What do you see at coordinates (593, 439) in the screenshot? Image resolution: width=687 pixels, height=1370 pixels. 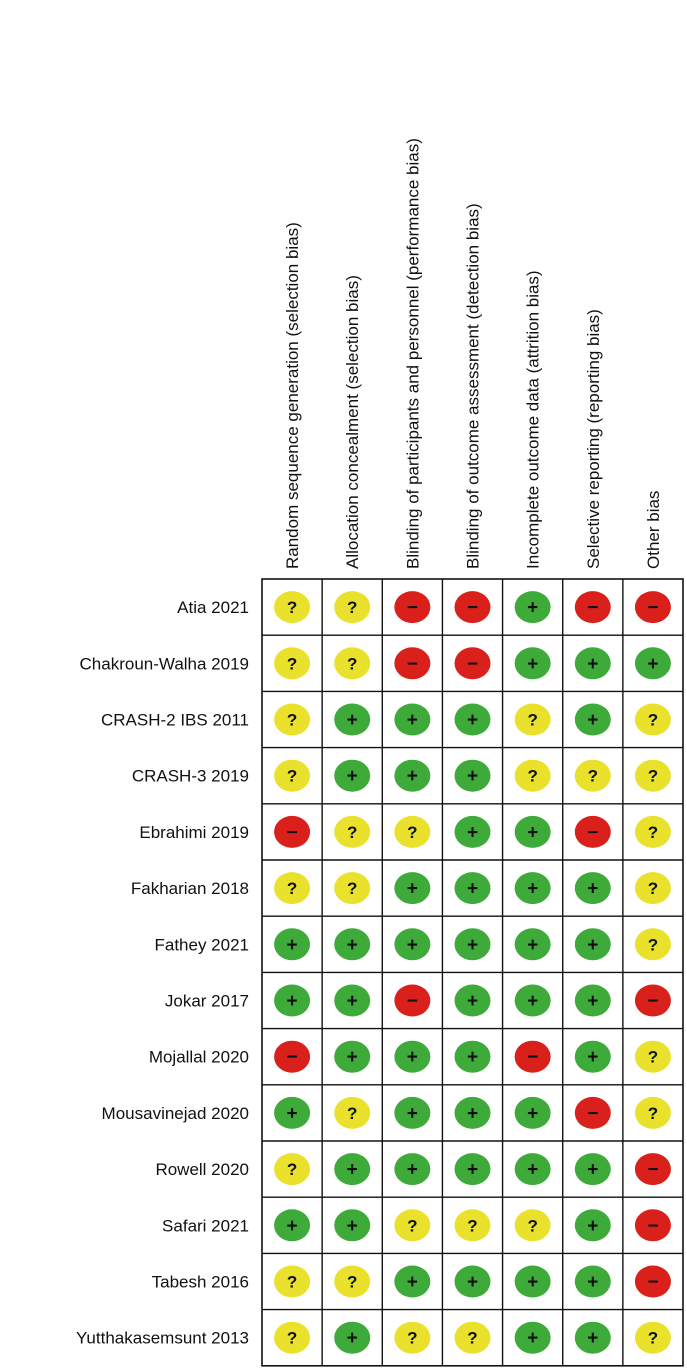 I see `domain-label: Selective reporting (reporting bias)` at bounding box center [593, 439].